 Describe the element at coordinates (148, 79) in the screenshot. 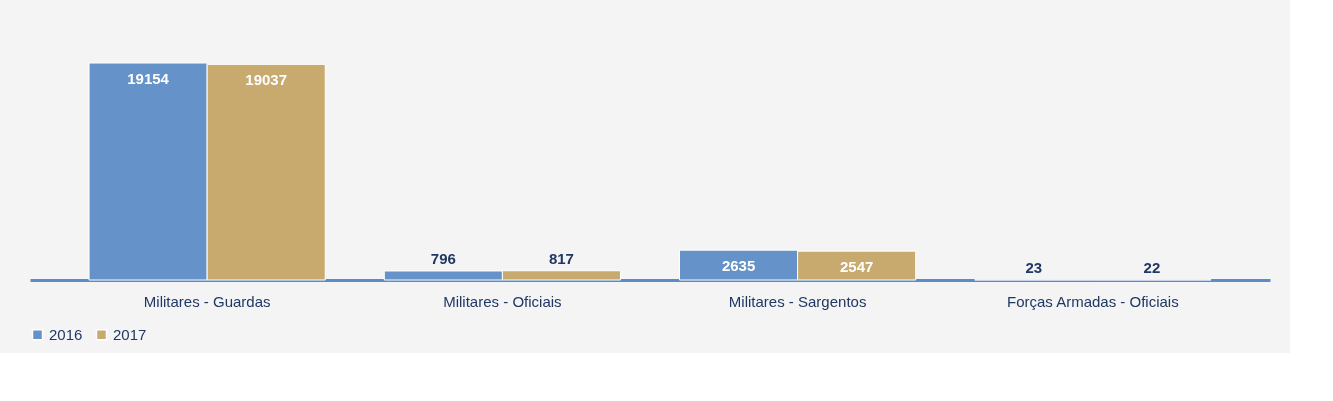

I see `data-label: 19154` at that location.